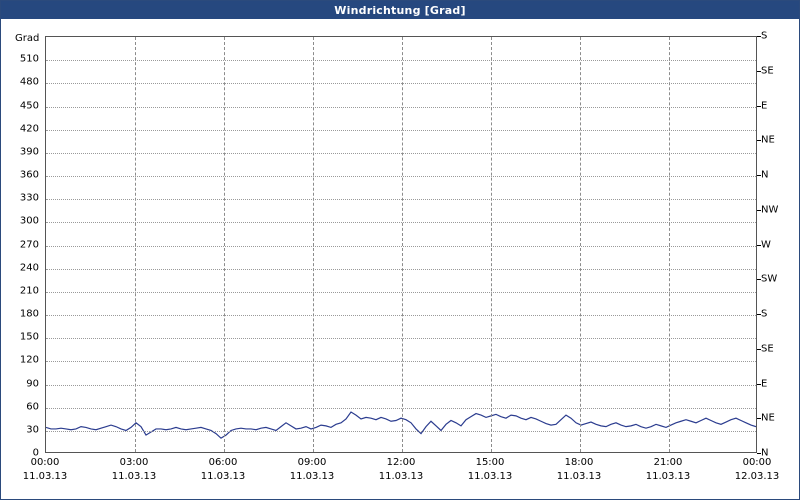  What do you see at coordinates (312, 462) in the screenshot?
I see `x-axis-tick-time: 09:00` at bounding box center [312, 462].